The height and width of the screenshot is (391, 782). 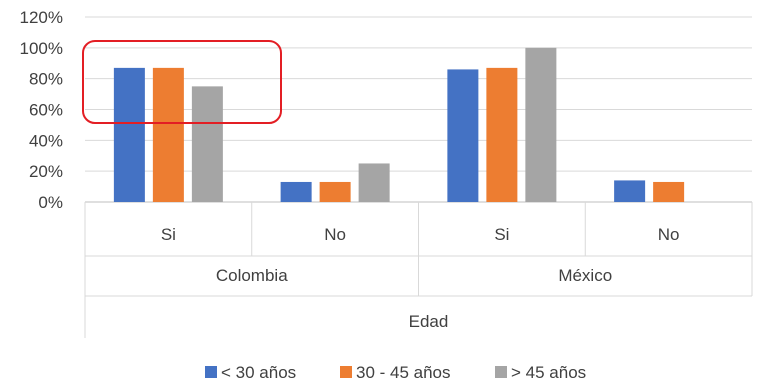 I want to click on y-tick-label: 60%, so click(x=46, y=110).